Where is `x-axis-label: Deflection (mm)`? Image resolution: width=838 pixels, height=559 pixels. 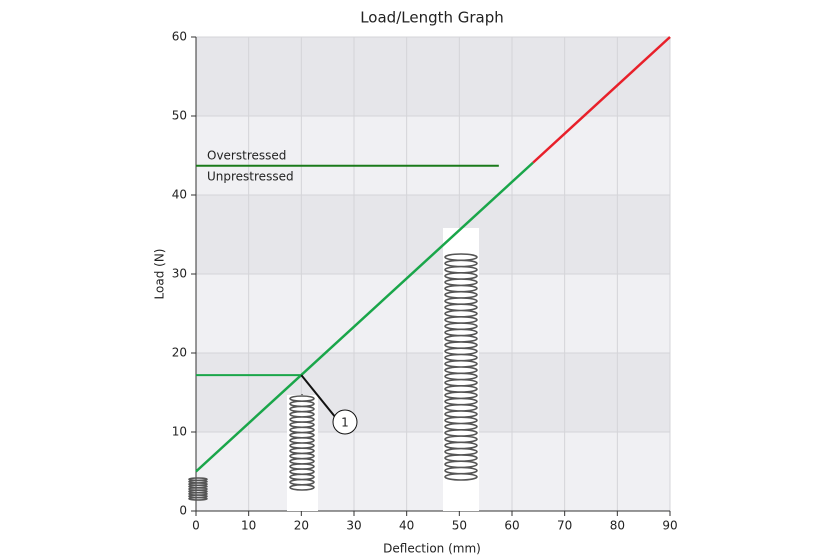
x-axis-label: Deflection (mm) is located at coordinates (432, 549).